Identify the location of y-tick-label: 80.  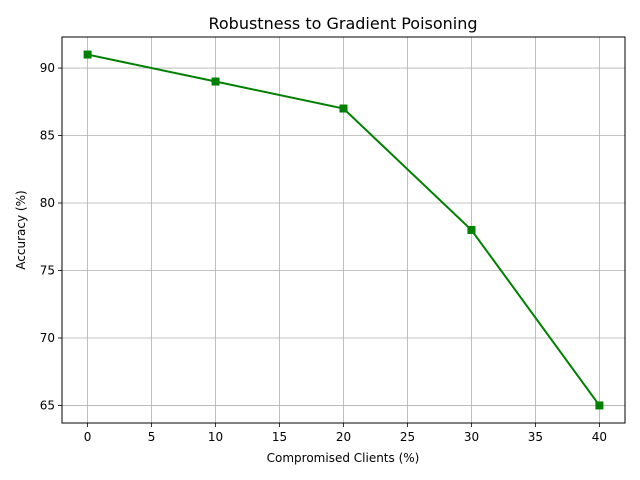
(47, 203).